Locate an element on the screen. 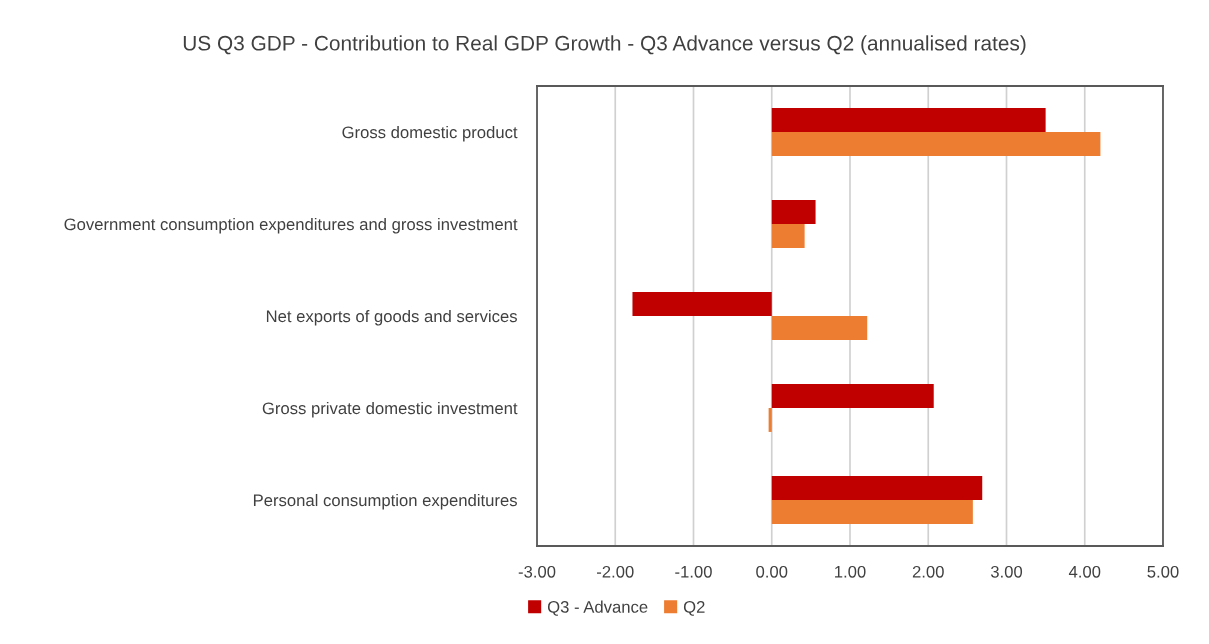 This screenshot has width=1209, height=644. y-tick-label: Net exports of goods and services is located at coordinates (391, 317).